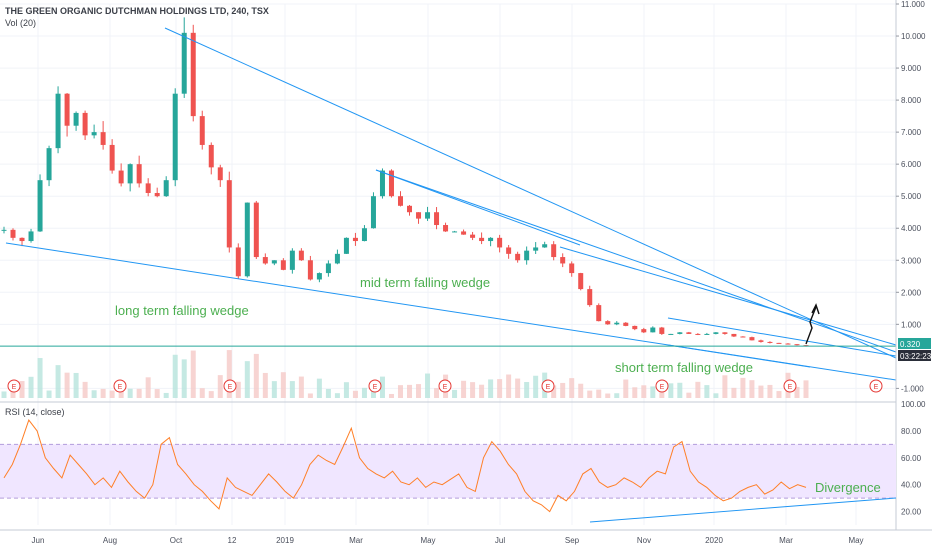 The width and height of the screenshot is (932, 555). Describe the element at coordinates (644, 540) in the screenshot. I see `time-tick-label: Nov` at that location.